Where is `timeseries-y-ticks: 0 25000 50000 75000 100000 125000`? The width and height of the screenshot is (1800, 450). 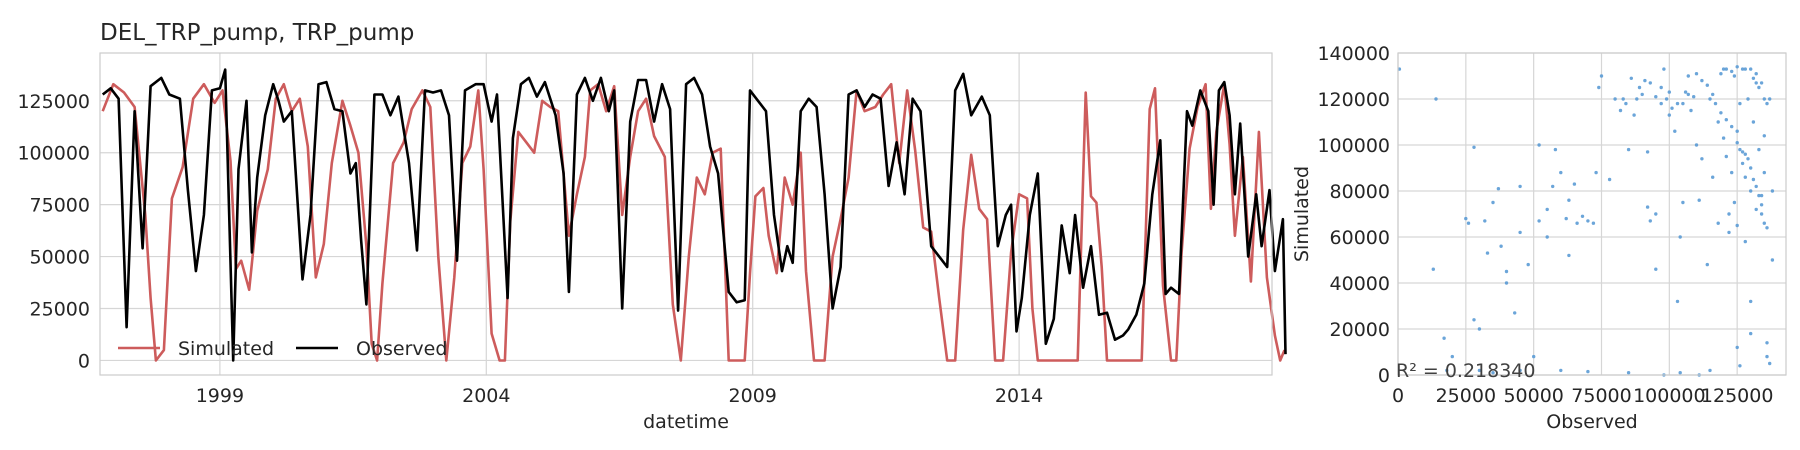
timeseries-y-ticks: 0 25000 50000 75000 100000 125000 is located at coordinates (53, 232).